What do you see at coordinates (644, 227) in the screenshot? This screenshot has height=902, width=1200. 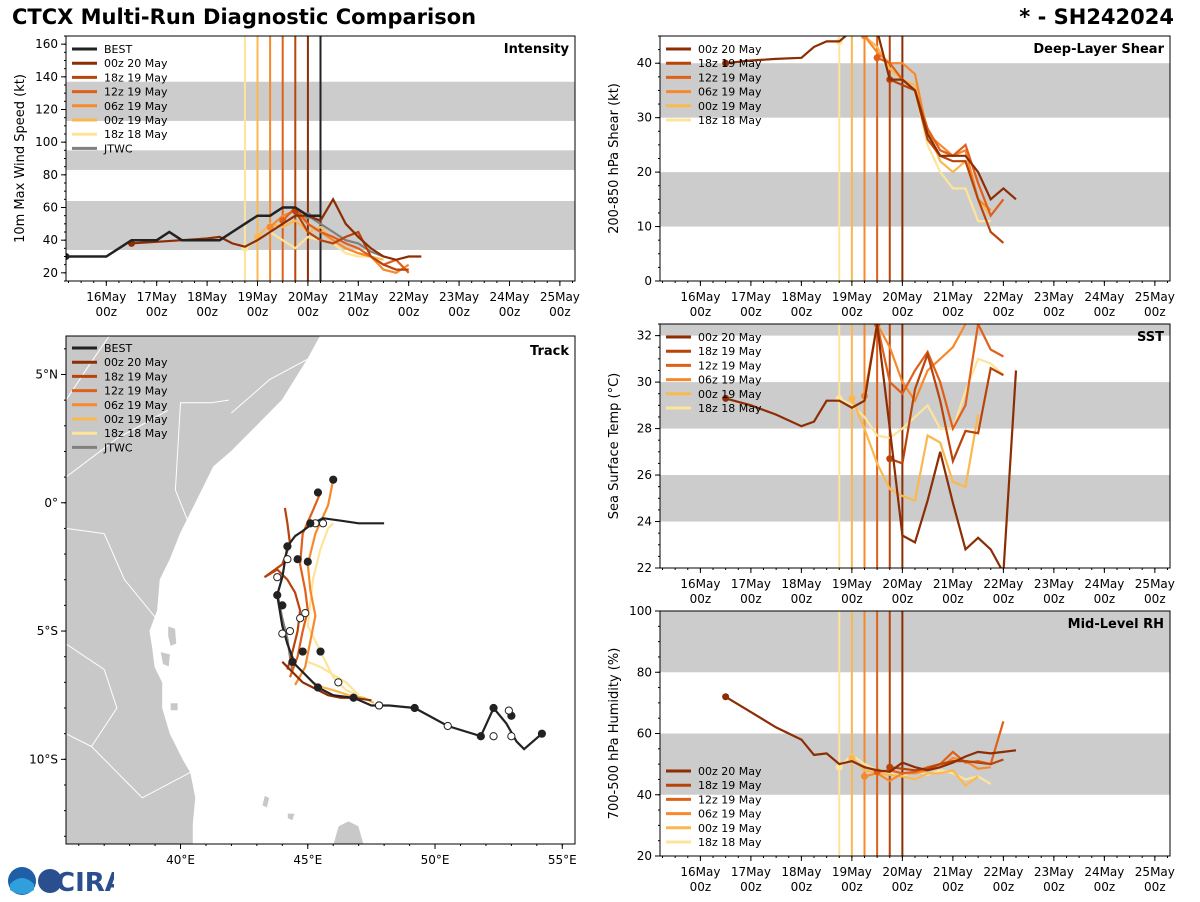 I see `y-tick-label: 10` at bounding box center [644, 227].